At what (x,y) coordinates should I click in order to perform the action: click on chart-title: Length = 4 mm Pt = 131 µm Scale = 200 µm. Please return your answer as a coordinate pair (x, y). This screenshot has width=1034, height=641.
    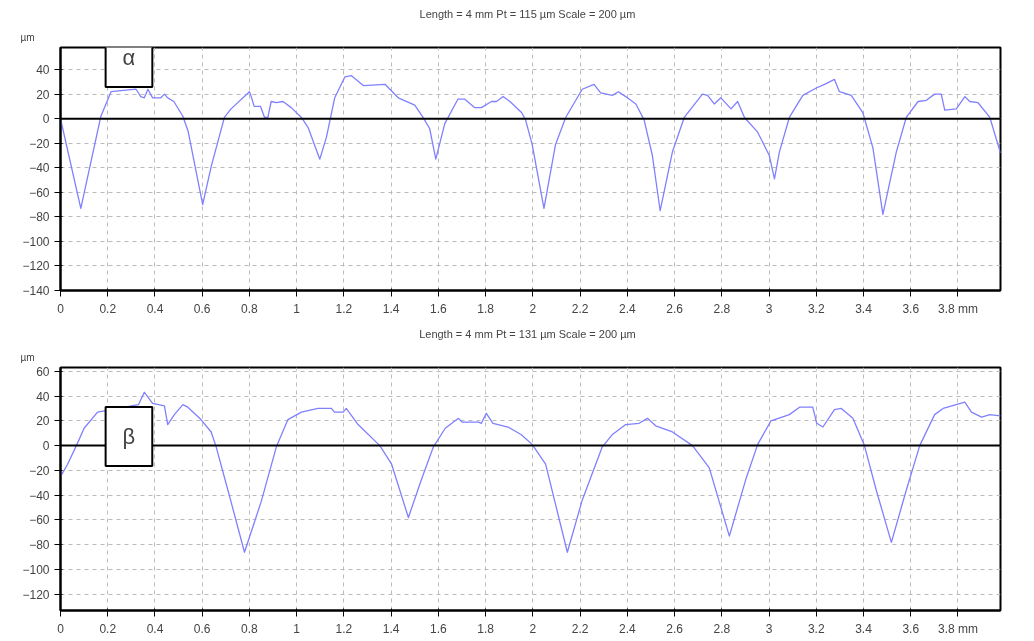
    Looking at the image, I should click on (527, 333).